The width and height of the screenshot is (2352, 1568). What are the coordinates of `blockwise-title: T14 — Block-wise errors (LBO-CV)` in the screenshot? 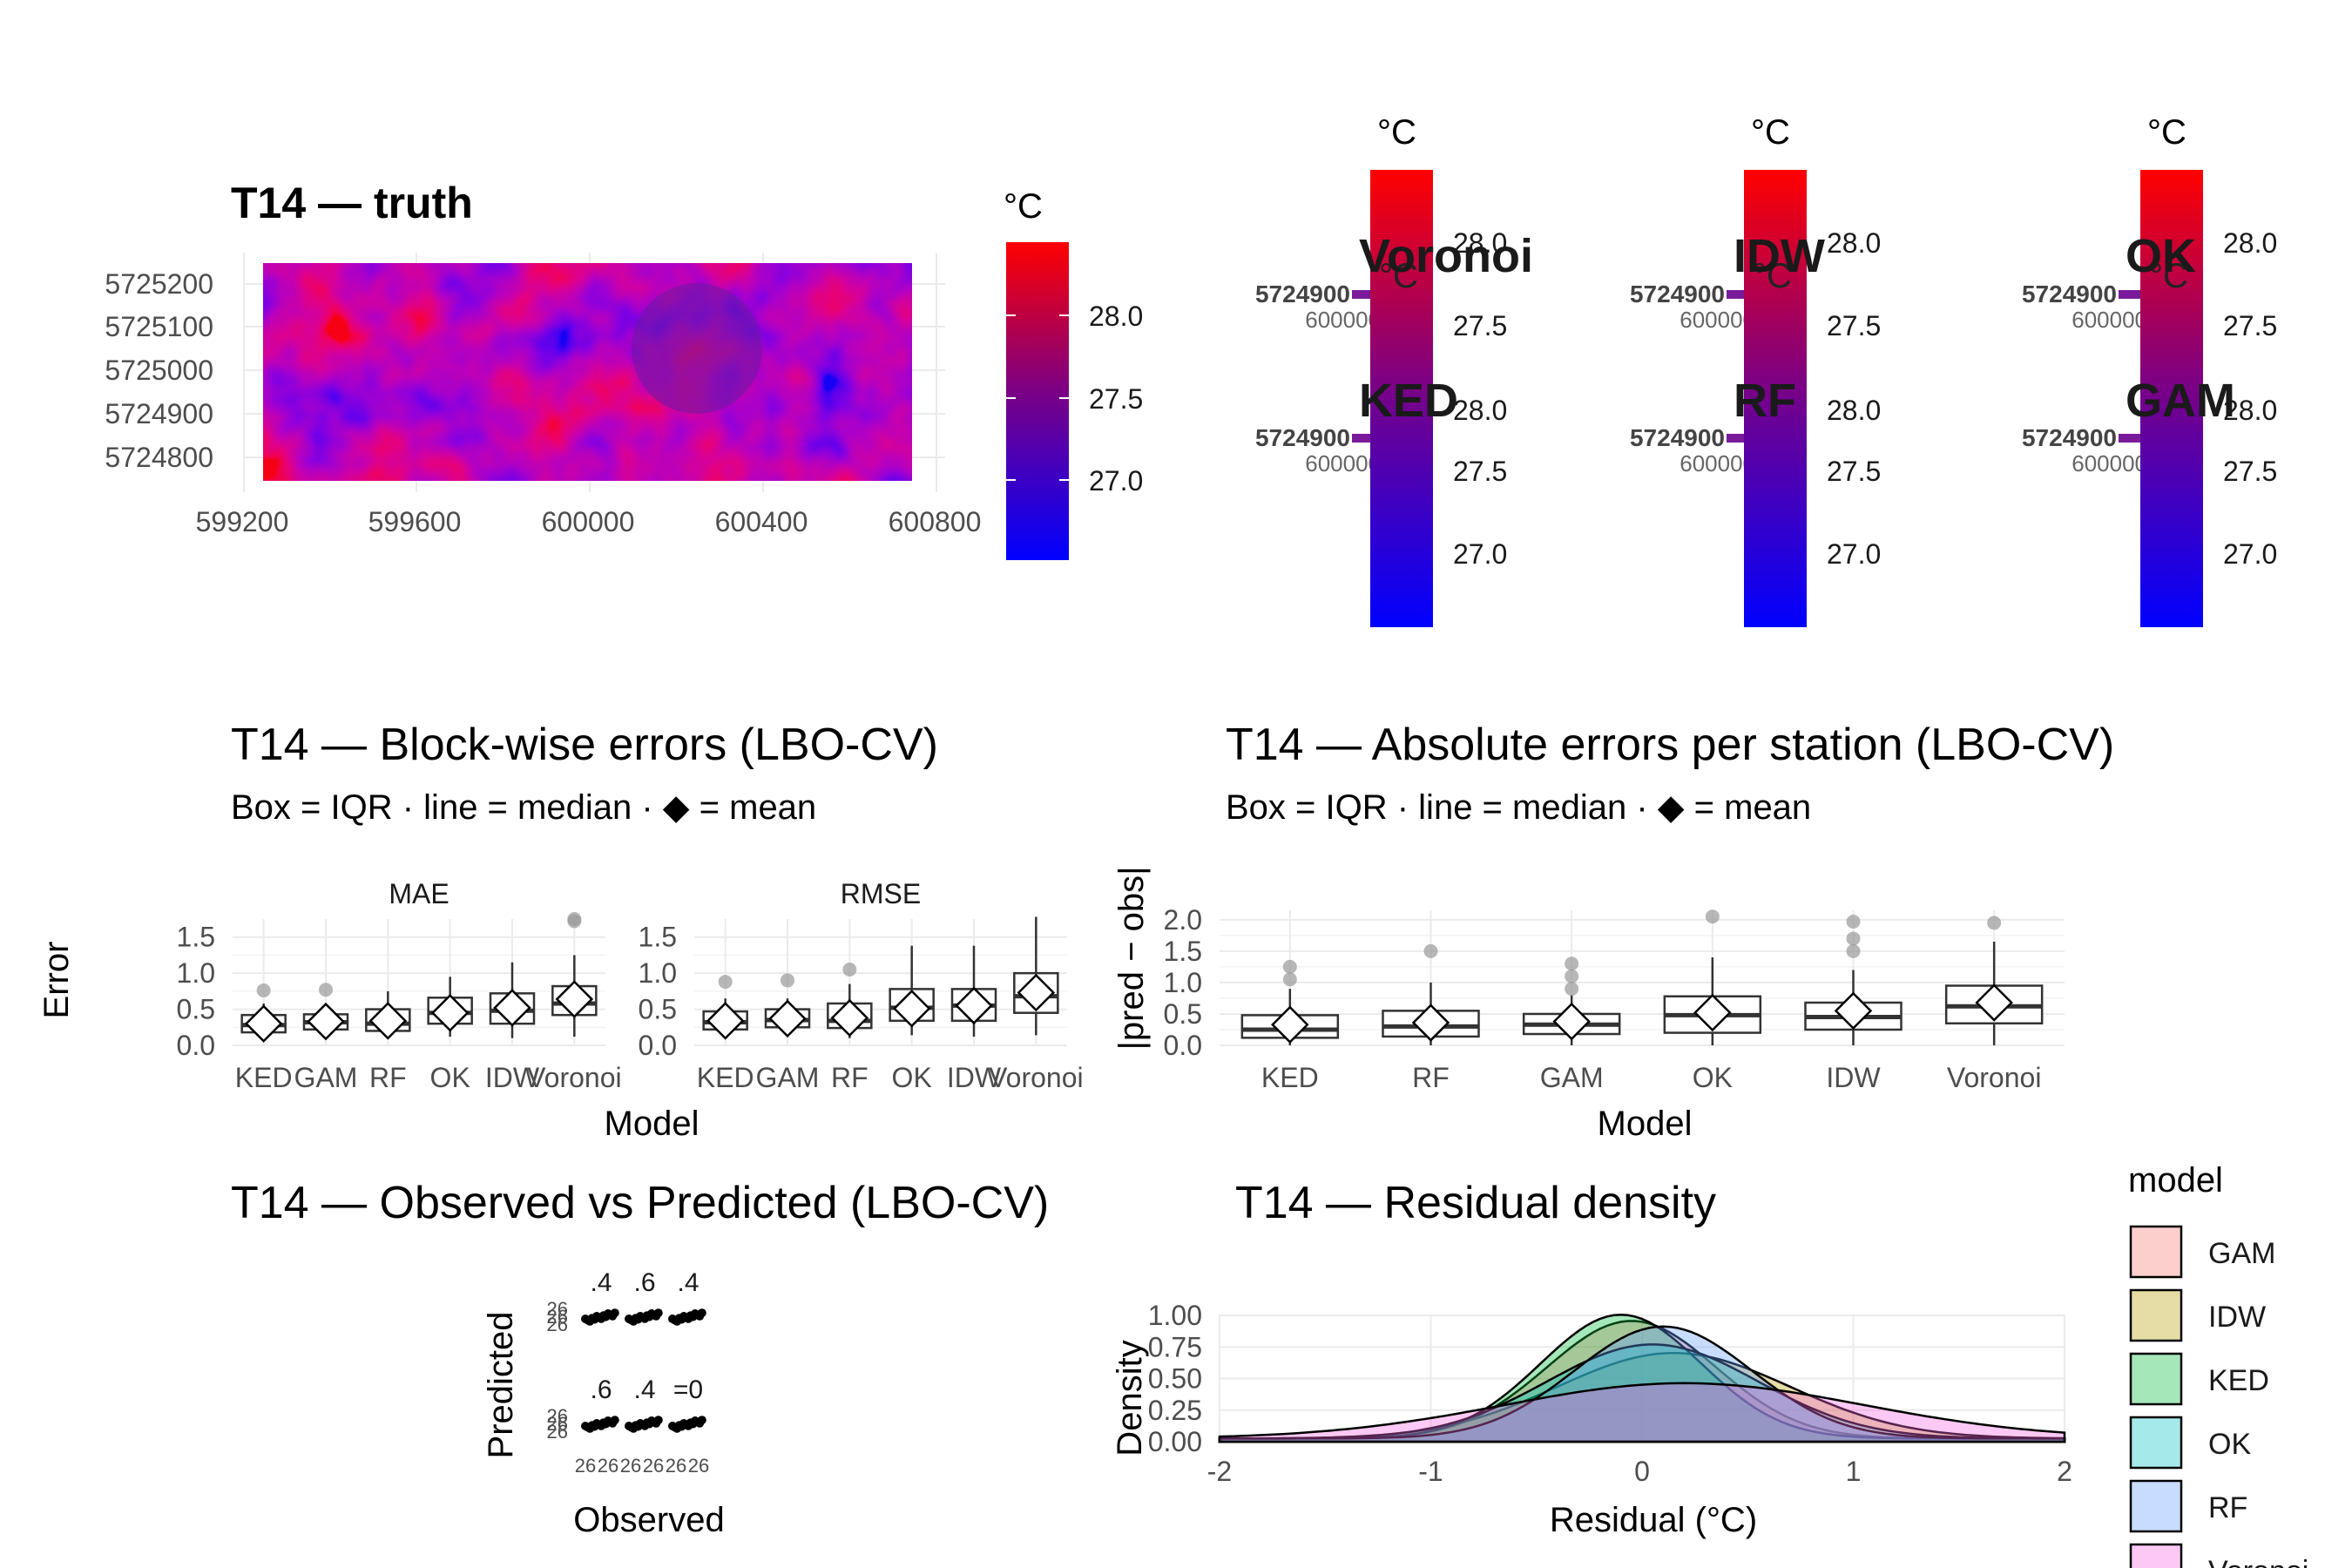 It's located at (584, 745).